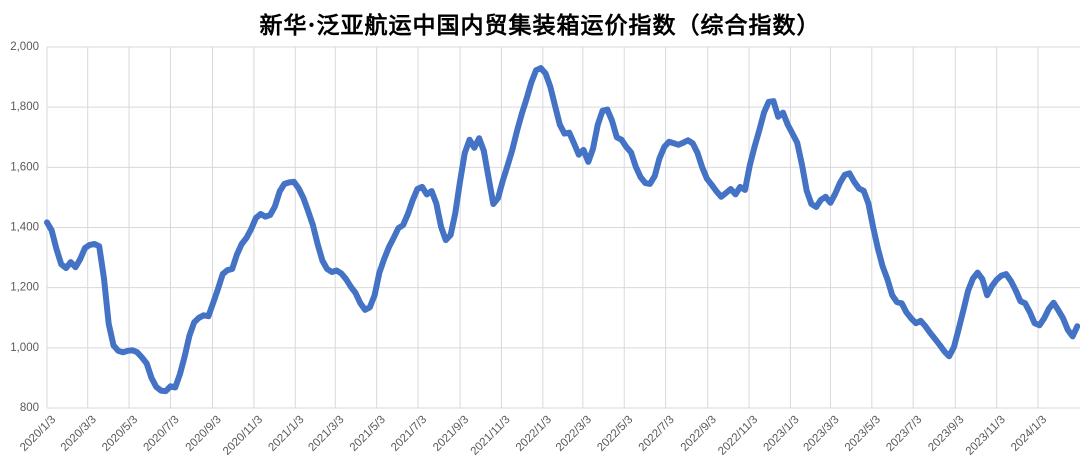 The image size is (1080, 474). Describe the element at coordinates (243, 436) in the screenshot. I see `x-axis-tick-label: 2020/11/3` at that location.